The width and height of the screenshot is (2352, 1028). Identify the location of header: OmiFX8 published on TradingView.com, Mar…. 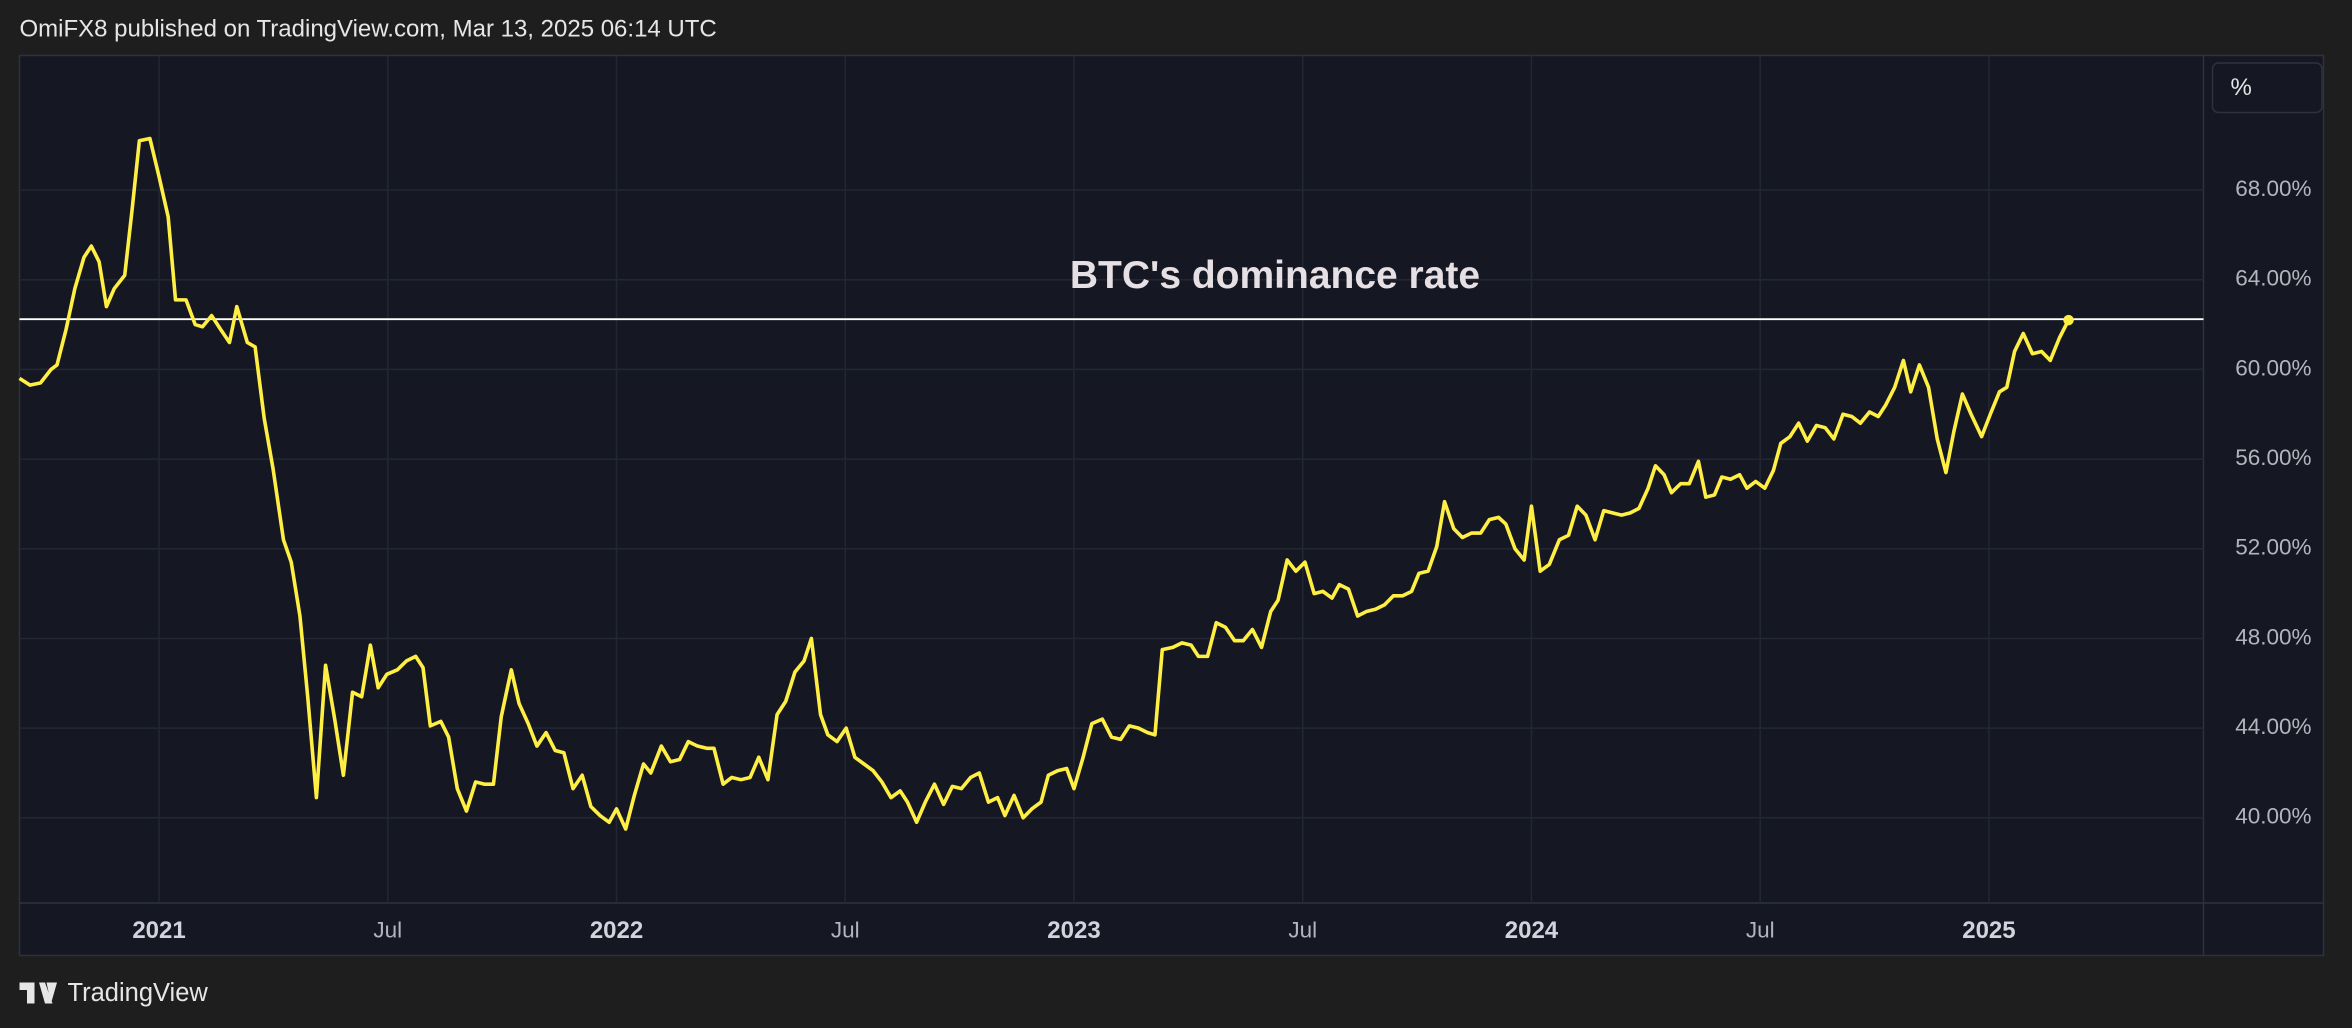
(368, 28).